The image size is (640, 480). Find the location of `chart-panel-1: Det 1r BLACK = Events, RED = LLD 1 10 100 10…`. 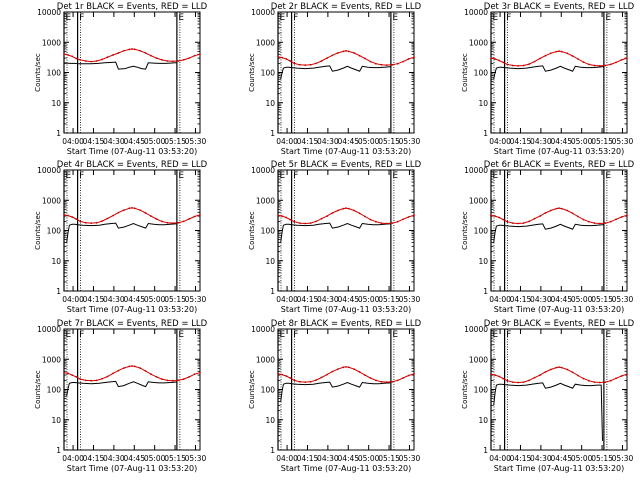

chart-panel-1: Det 1r BLACK = Events, RED = LLD 1 10 100 10… is located at coordinates (121, 79).